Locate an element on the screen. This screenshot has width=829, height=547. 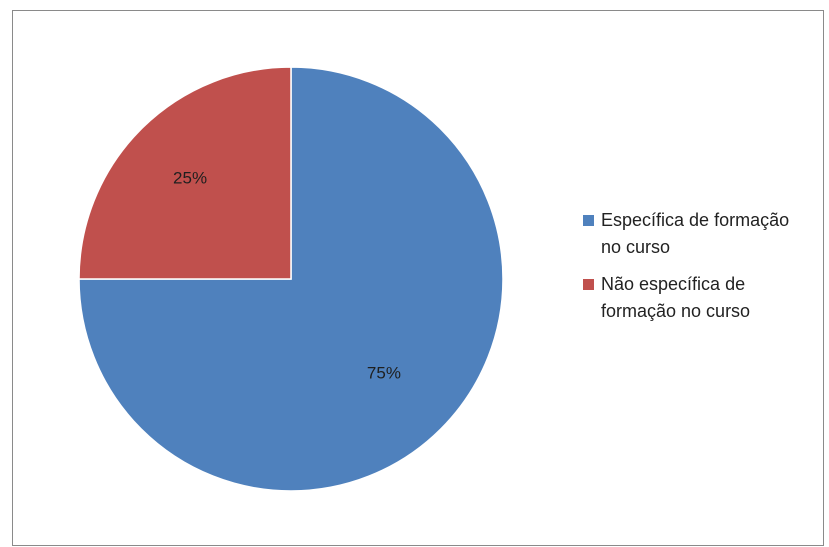
legend-item-nao-especifica: Não específica de formação no curso is located at coordinates (703, 298).